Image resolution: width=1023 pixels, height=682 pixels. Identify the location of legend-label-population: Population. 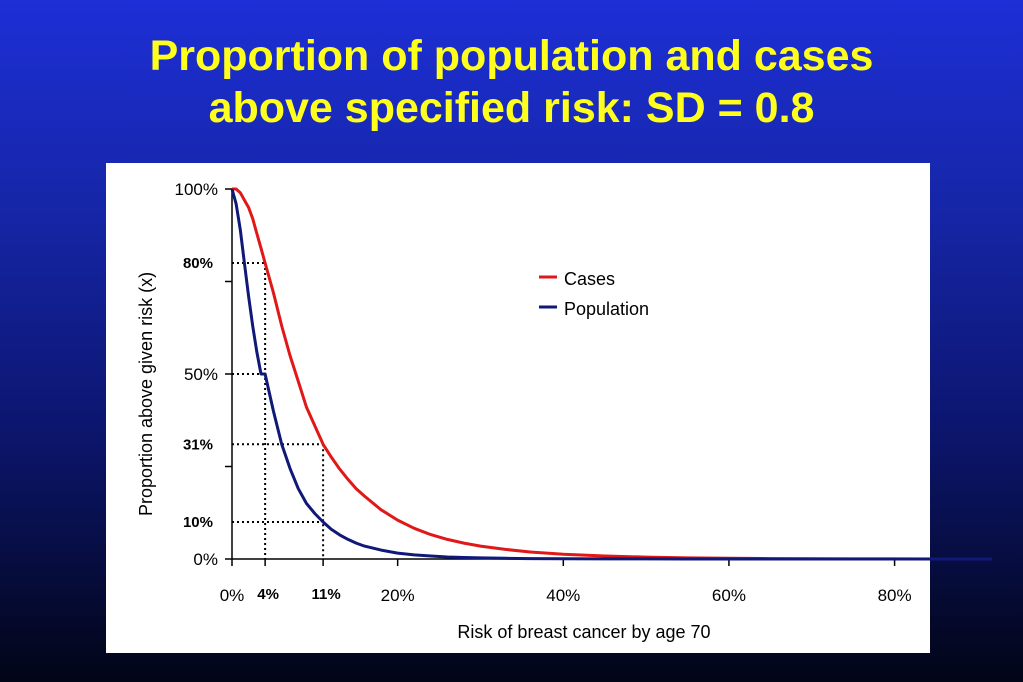
(606, 309).